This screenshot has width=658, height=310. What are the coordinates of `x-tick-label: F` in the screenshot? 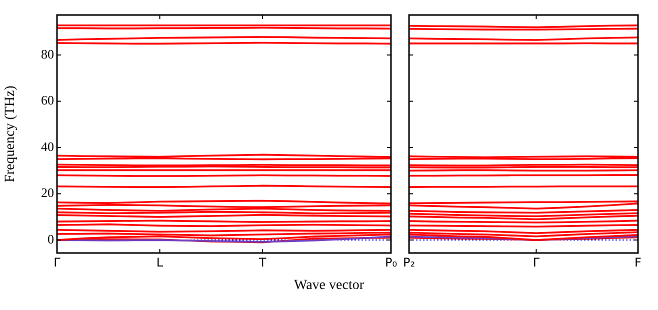 It's located at (638, 262).